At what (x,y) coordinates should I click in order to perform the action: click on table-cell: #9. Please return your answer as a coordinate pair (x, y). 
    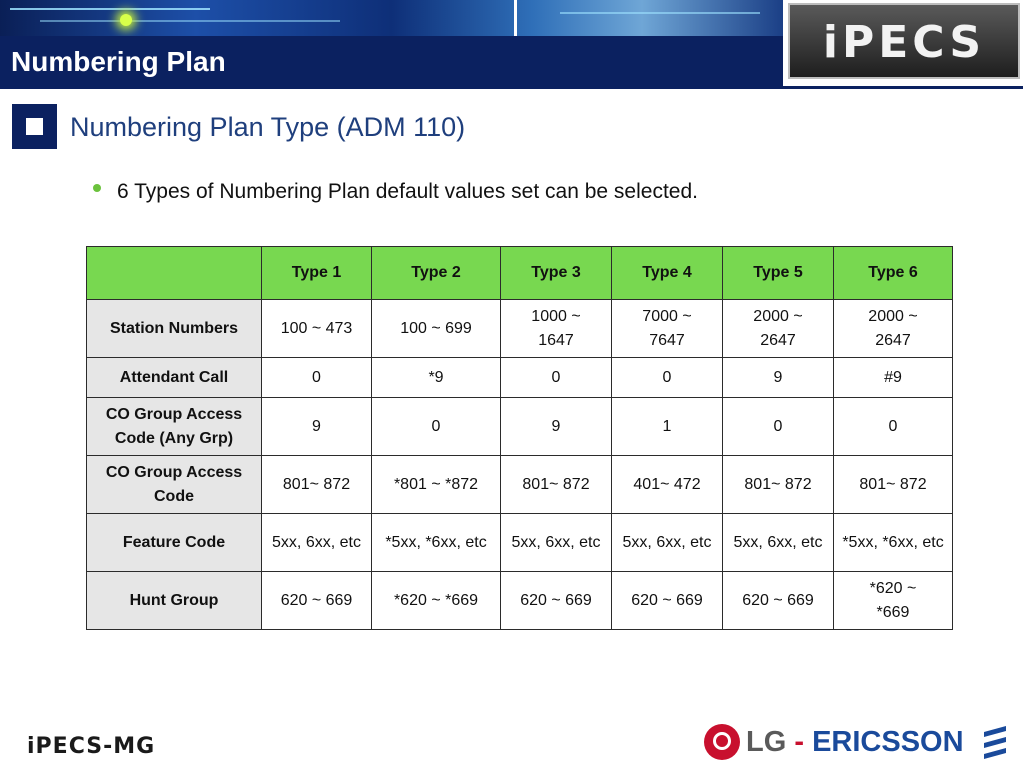
    Looking at the image, I should click on (893, 377).